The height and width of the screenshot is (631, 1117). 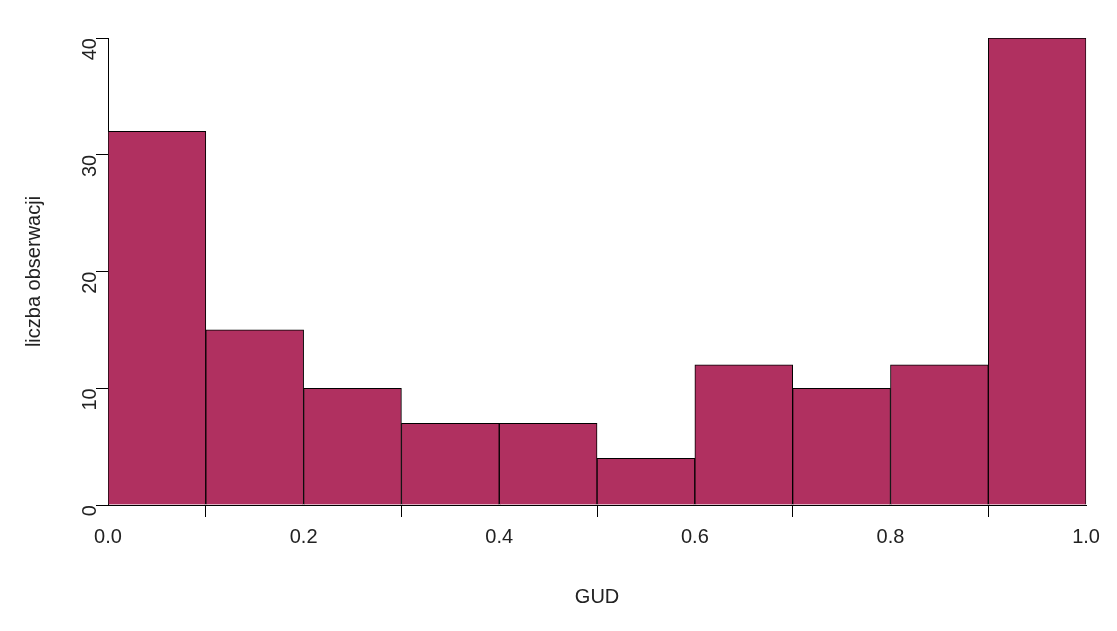 What do you see at coordinates (32, 271) in the screenshot?
I see `y-axis-title: liczba obserwacji` at bounding box center [32, 271].